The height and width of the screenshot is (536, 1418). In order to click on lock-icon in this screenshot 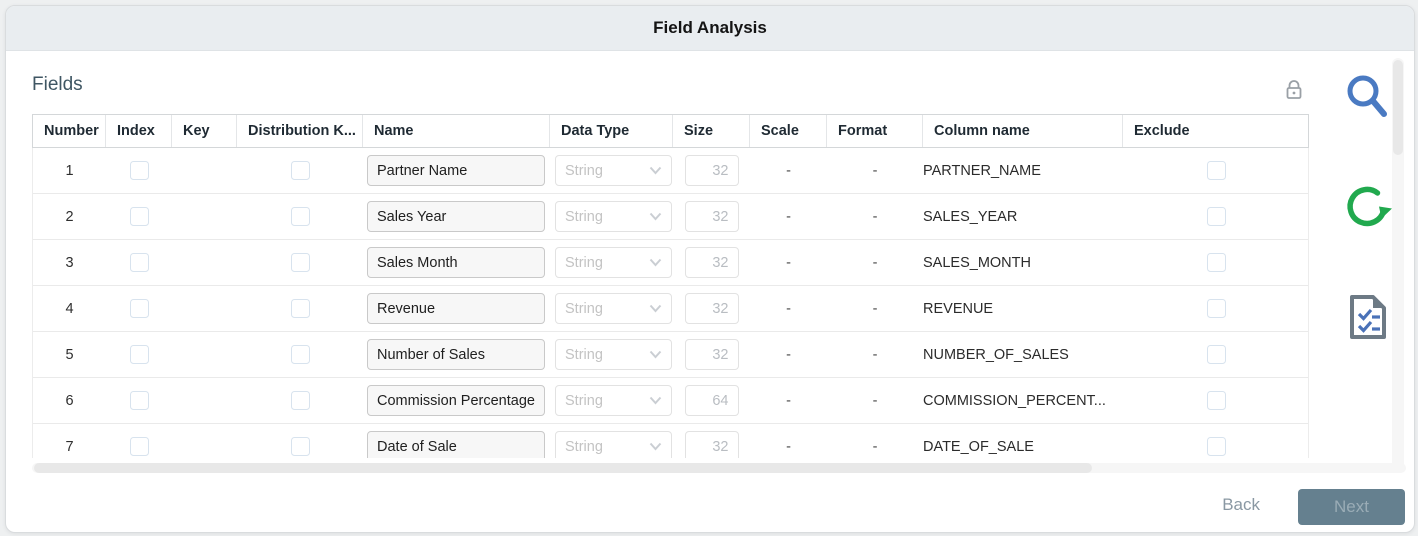, I will do `click(1294, 90)`.